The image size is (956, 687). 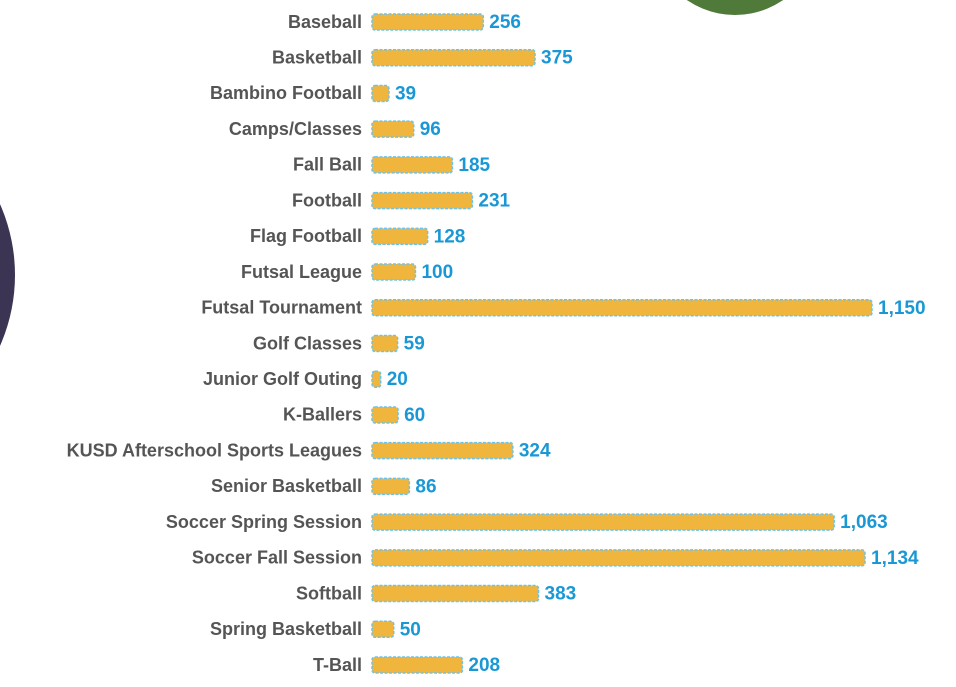 What do you see at coordinates (295, 129) in the screenshot?
I see `category-label: Camps/Classes` at bounding box center [295, 129].